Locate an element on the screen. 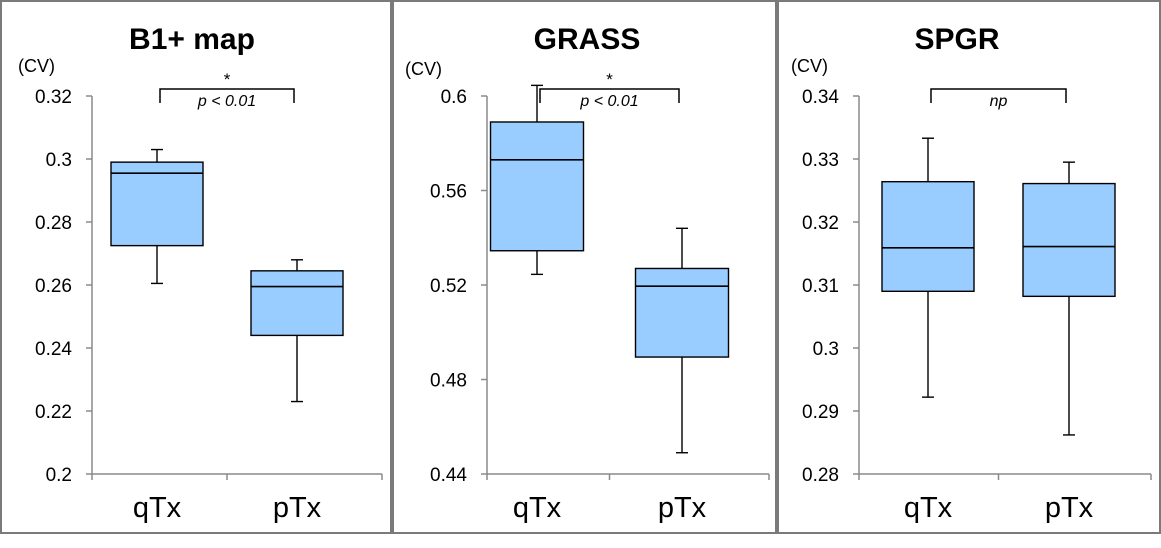 The image size is (1161, 548). y-tick-label: 0.44 is located at coordinates (448, 475).